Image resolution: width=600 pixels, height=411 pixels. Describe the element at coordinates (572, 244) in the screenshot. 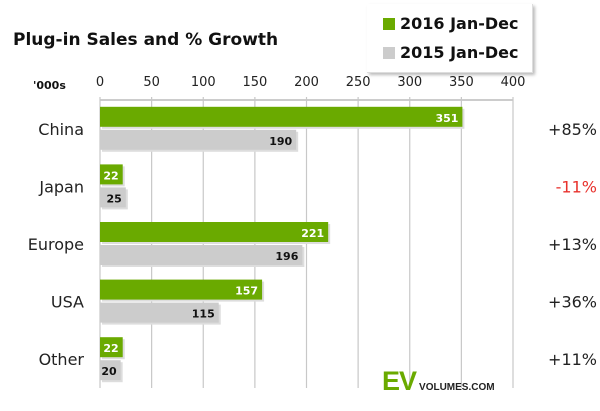

I see `growth-label: +13%` at that location.